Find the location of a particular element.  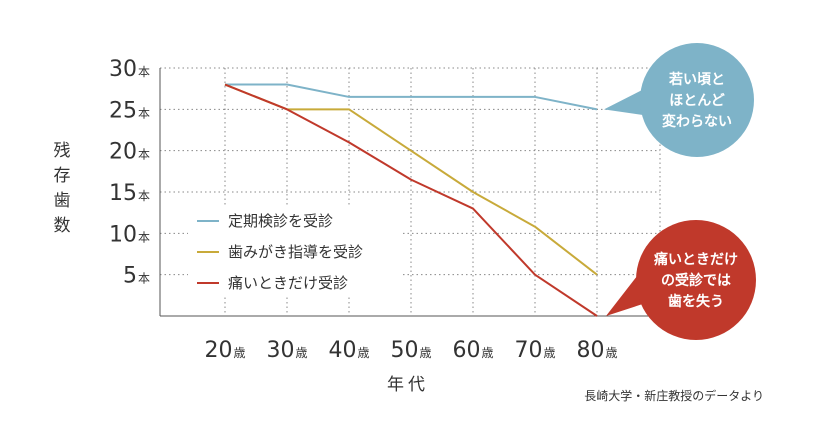

legend-box is located at coordinates (294, 251).